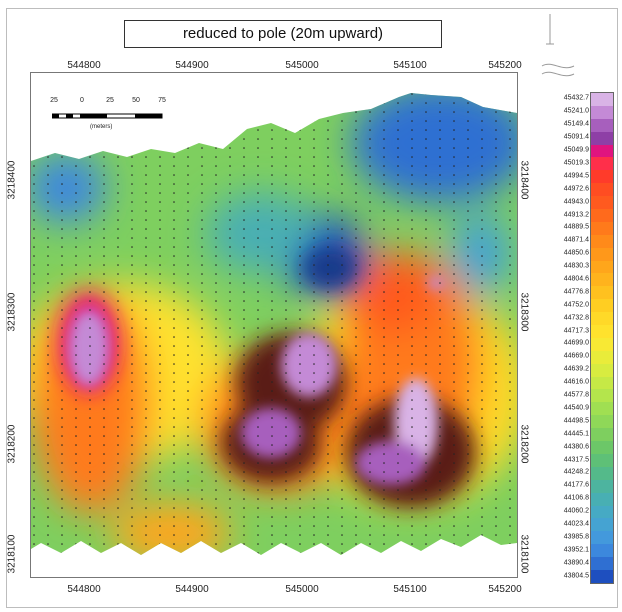 This screenshot has height=612, width=622. What do you see at coordinates (576, 524) in the screenshot?
I see `legend-value: 44023.4` at bounding box center [576, 524].